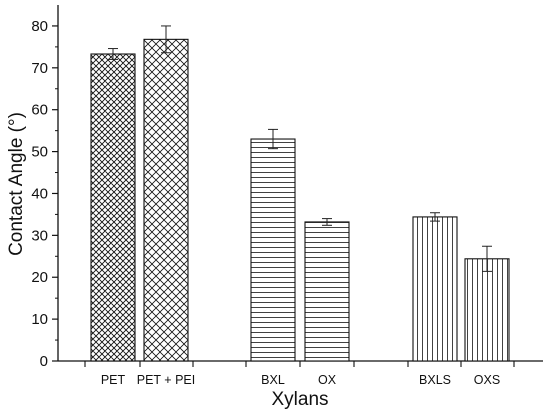  What do you see at coordinates (487, 380) in the screenshot?
I see `category-label: OXS` at bounding box center [487, 380].